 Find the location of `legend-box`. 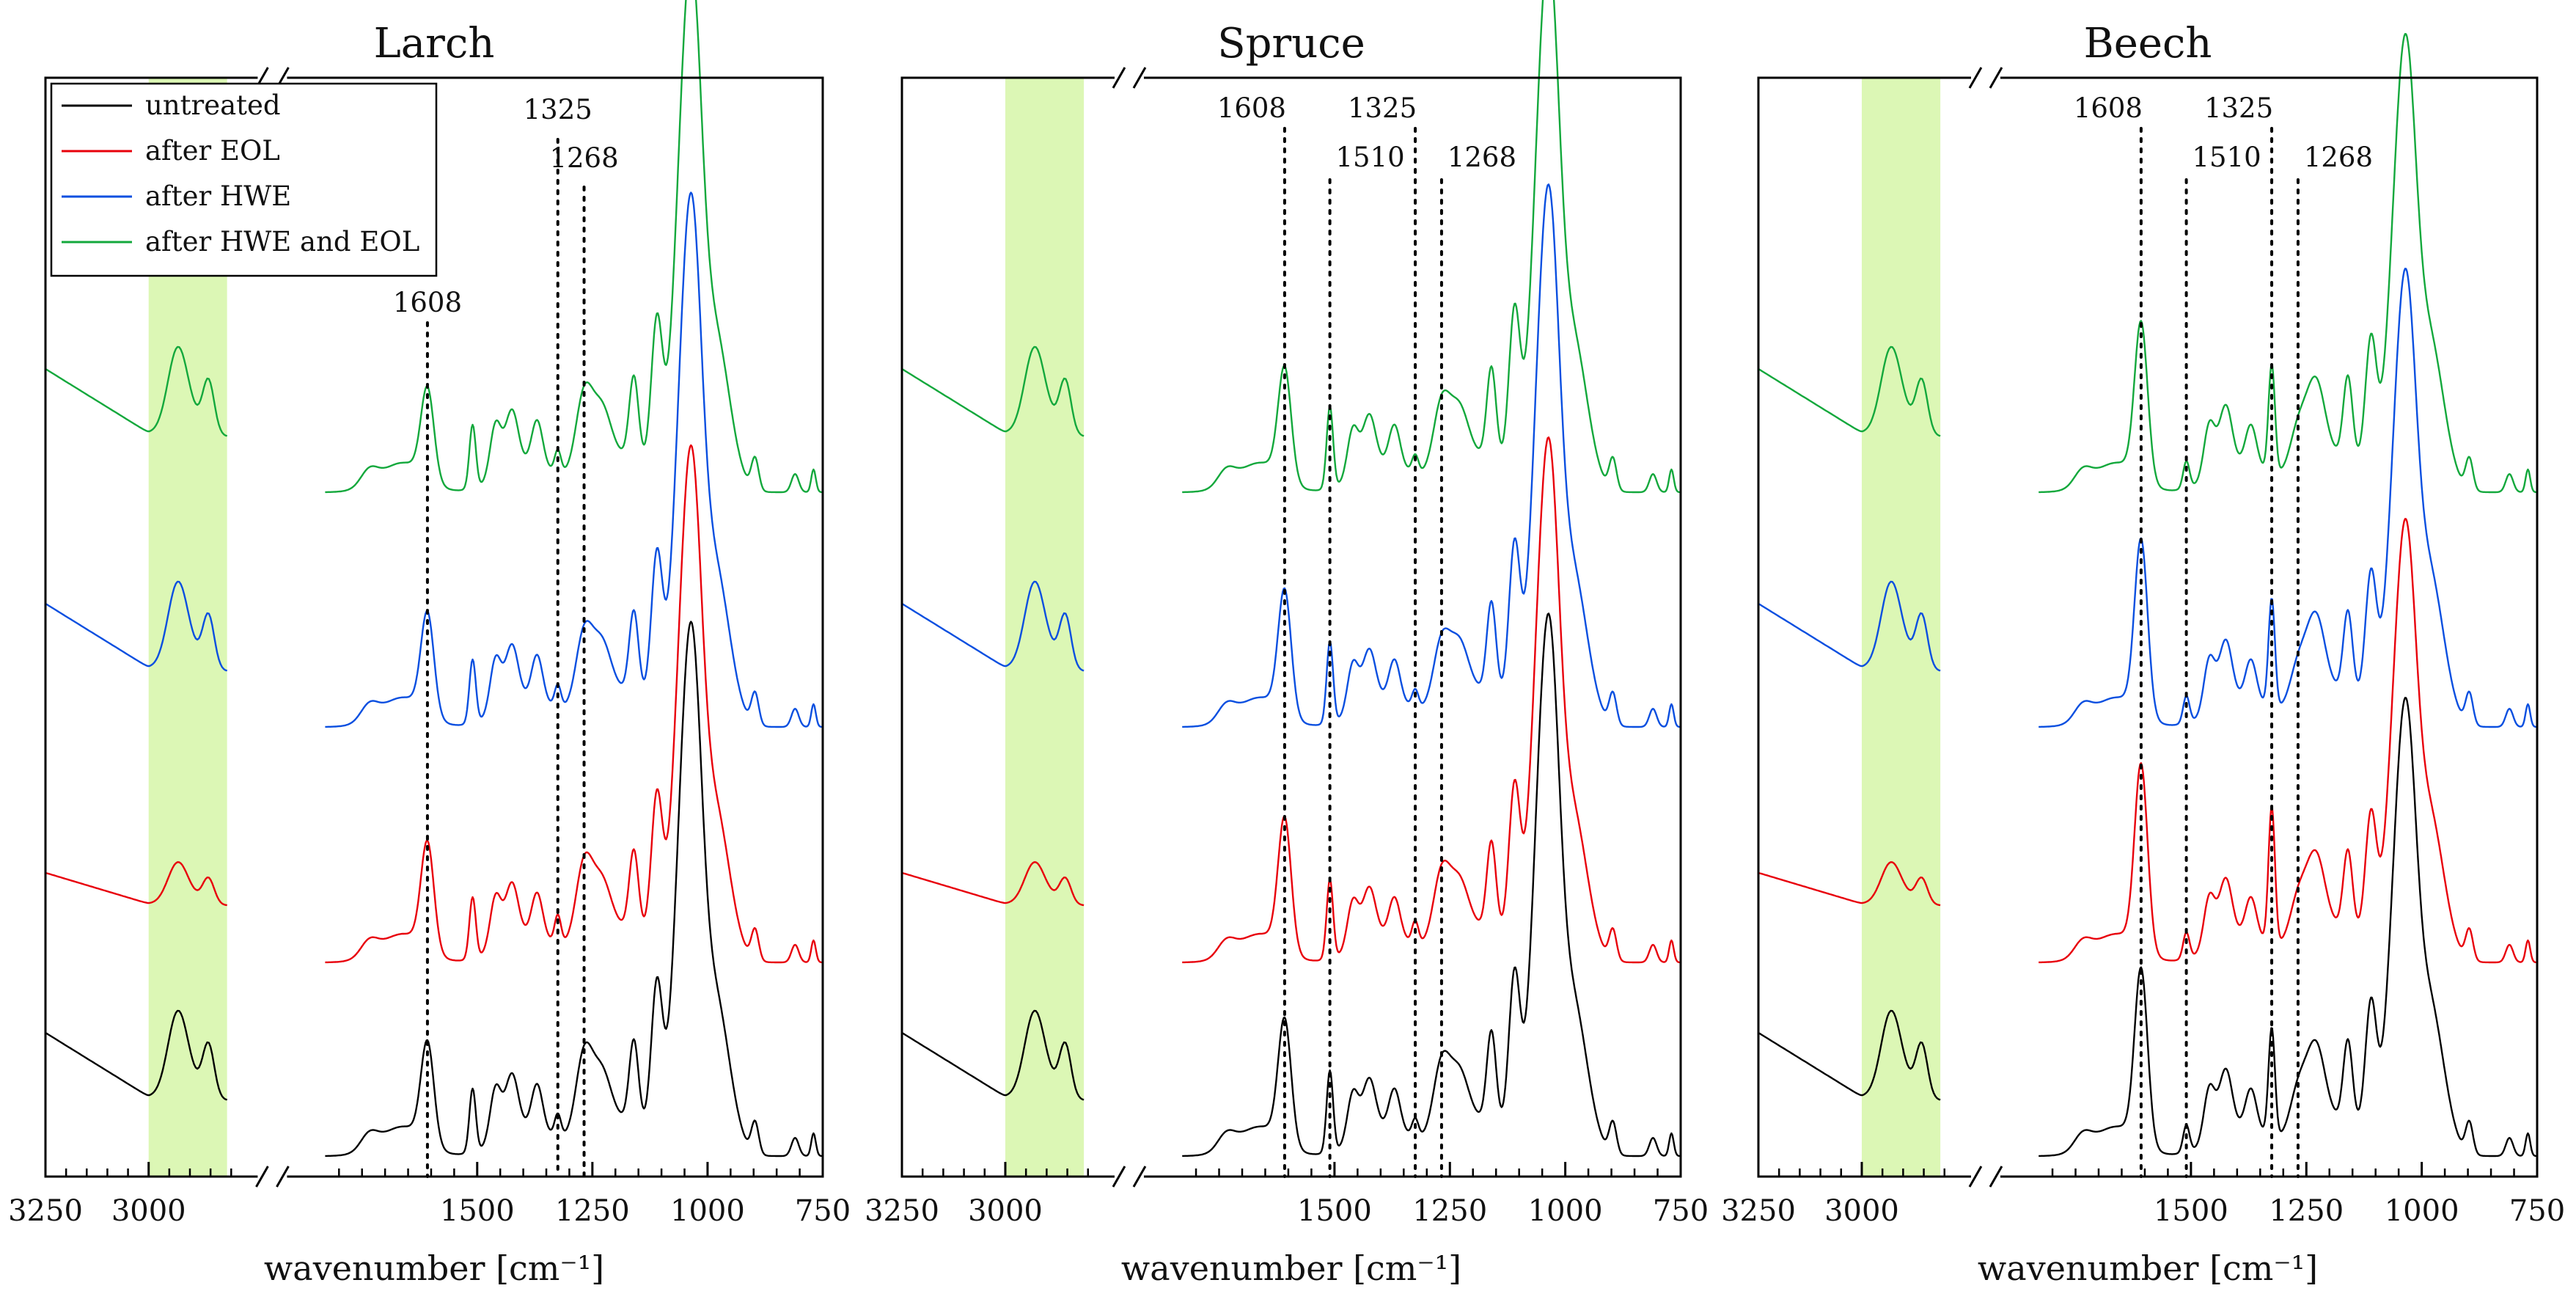

legend-box is located at coordinates (244, 179).